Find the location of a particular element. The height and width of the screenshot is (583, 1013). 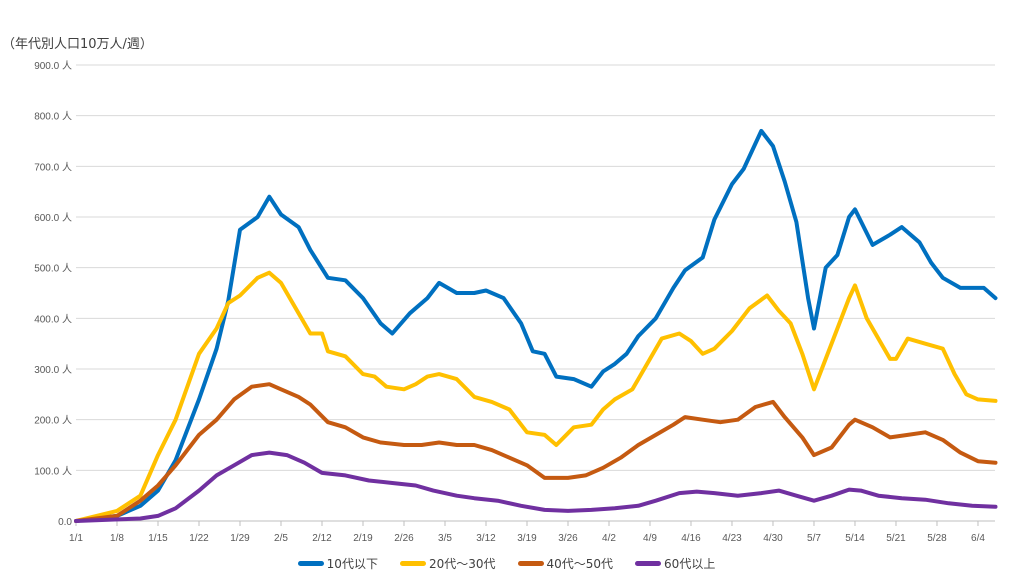

legend: 10代以下 20代～30代 40代～50代 60代以上 is located at coordinates (506, 563).